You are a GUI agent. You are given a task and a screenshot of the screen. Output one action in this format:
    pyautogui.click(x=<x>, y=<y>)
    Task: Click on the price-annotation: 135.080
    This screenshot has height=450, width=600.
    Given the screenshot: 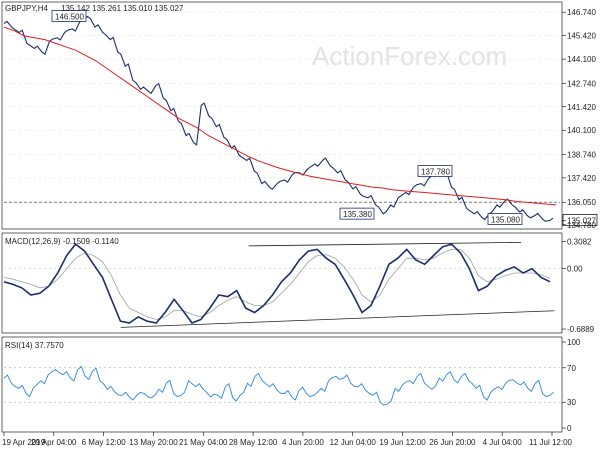 What is the action you would take?
    pyautogui.click(x=505, y=219)
    